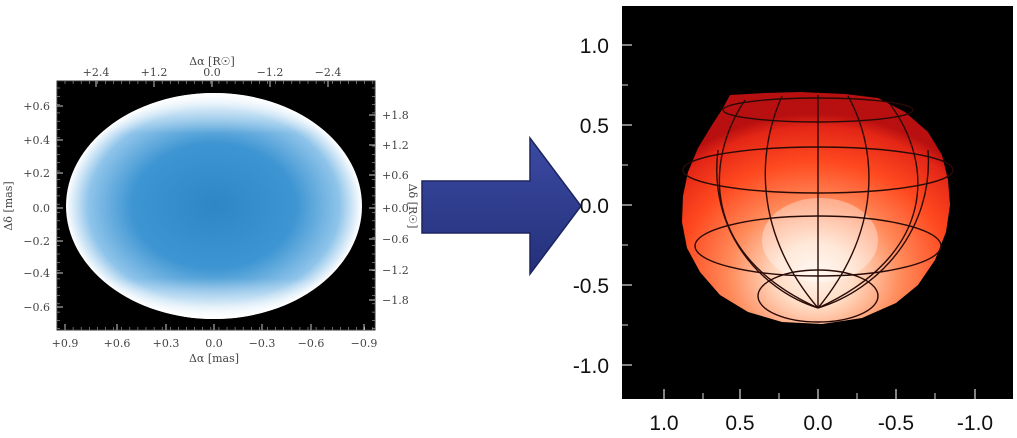 The height and width of the screenshot is (438, 1017). I want to click on bottom-tick-label: −0.9, so click(364, 343).